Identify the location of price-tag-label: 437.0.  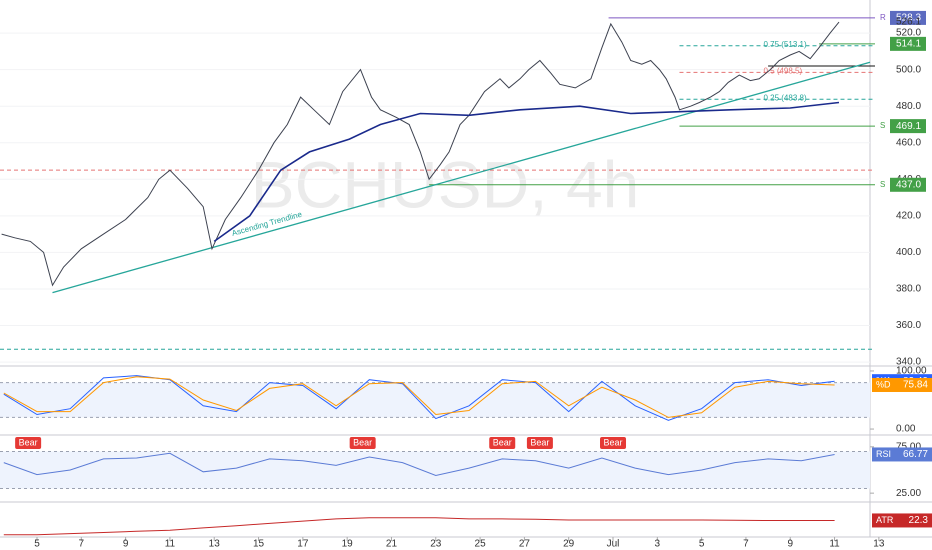
(908, 184).